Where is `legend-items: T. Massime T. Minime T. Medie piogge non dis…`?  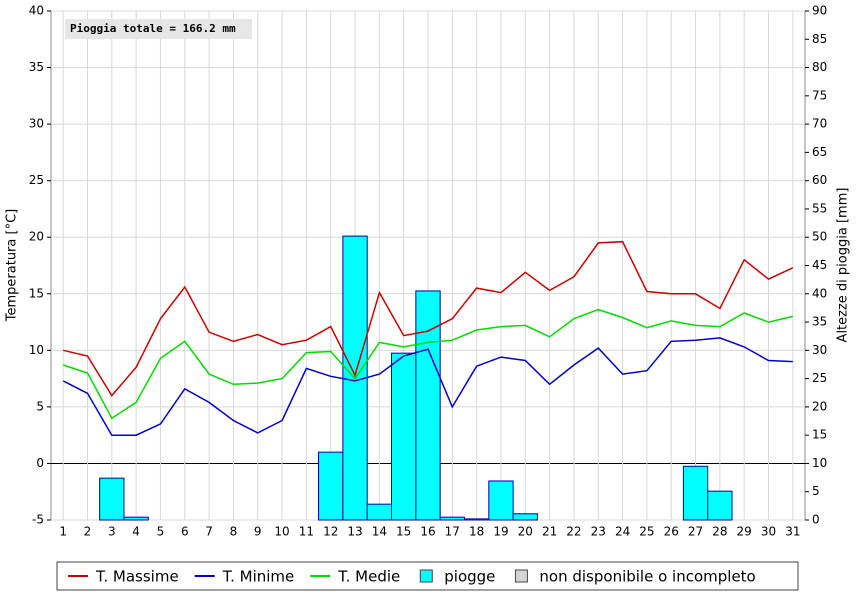
legend-items: T. Massime T. Minime T. Medie piogge non dis… is located at coordinates (412, 577).